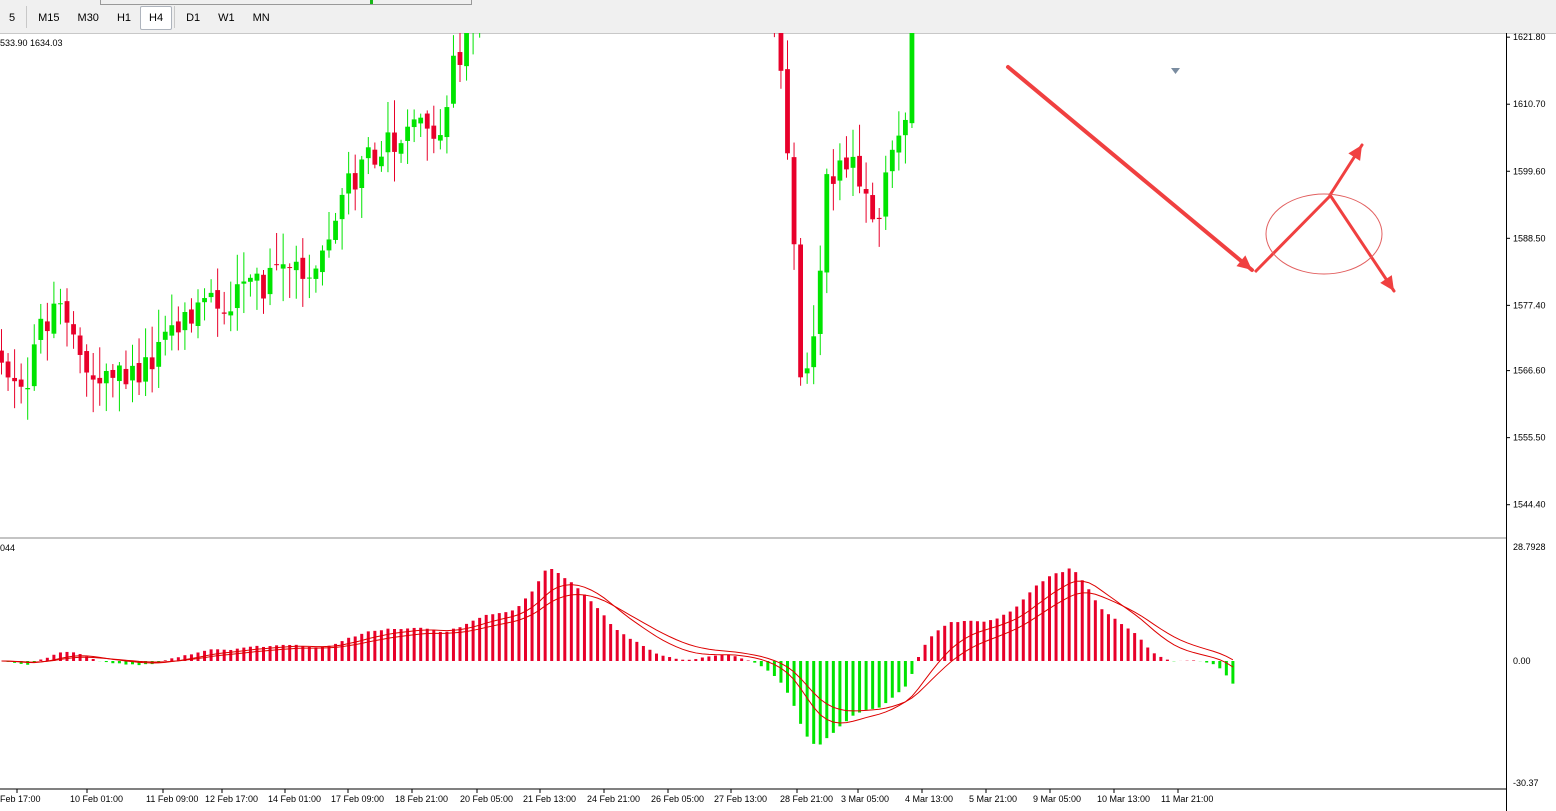 This screenshot has height=811, width=1556. What do you see at coordinates (1175, 71) in the screenshot?
I see `scroll-marker` at bounding box center [1175, 71].